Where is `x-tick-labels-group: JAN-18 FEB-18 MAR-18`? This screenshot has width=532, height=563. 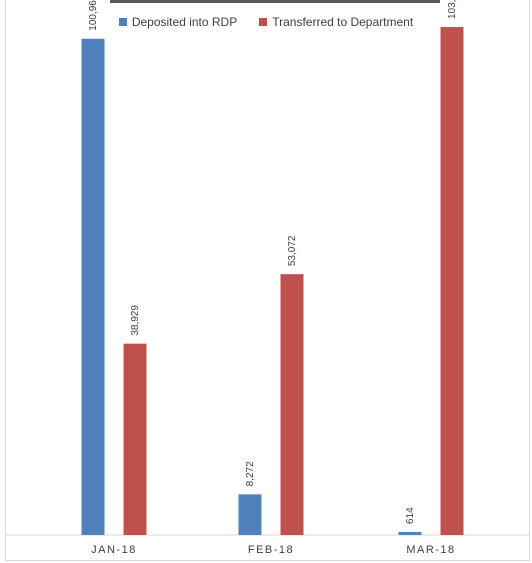 x-tick-labels-group: JAN-18 FEB-18 MAR-18 is located at coordinates (273, 550).